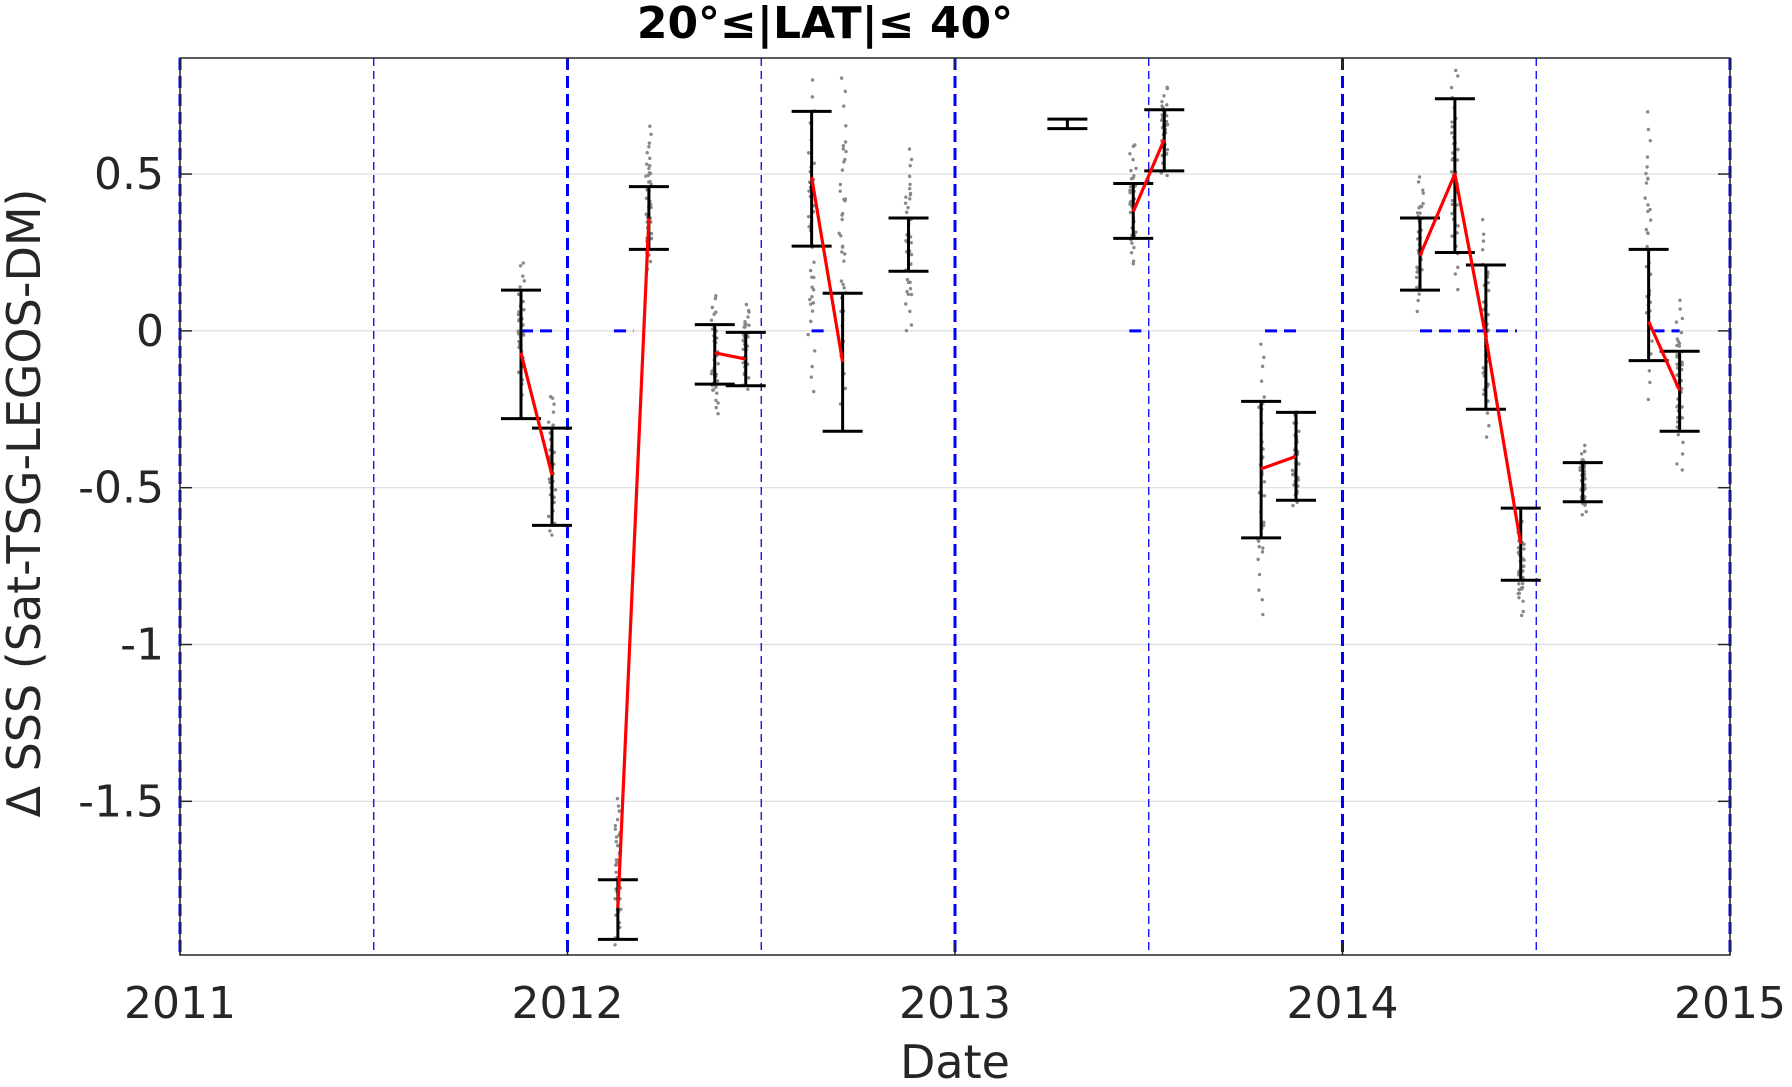  What do you see at coordinates (25, 503) in the screenshot?
I see `y-axis-label: Δ SSS (Sat-TSG-LEGOS-DM)` at bounding box center [25, 503].